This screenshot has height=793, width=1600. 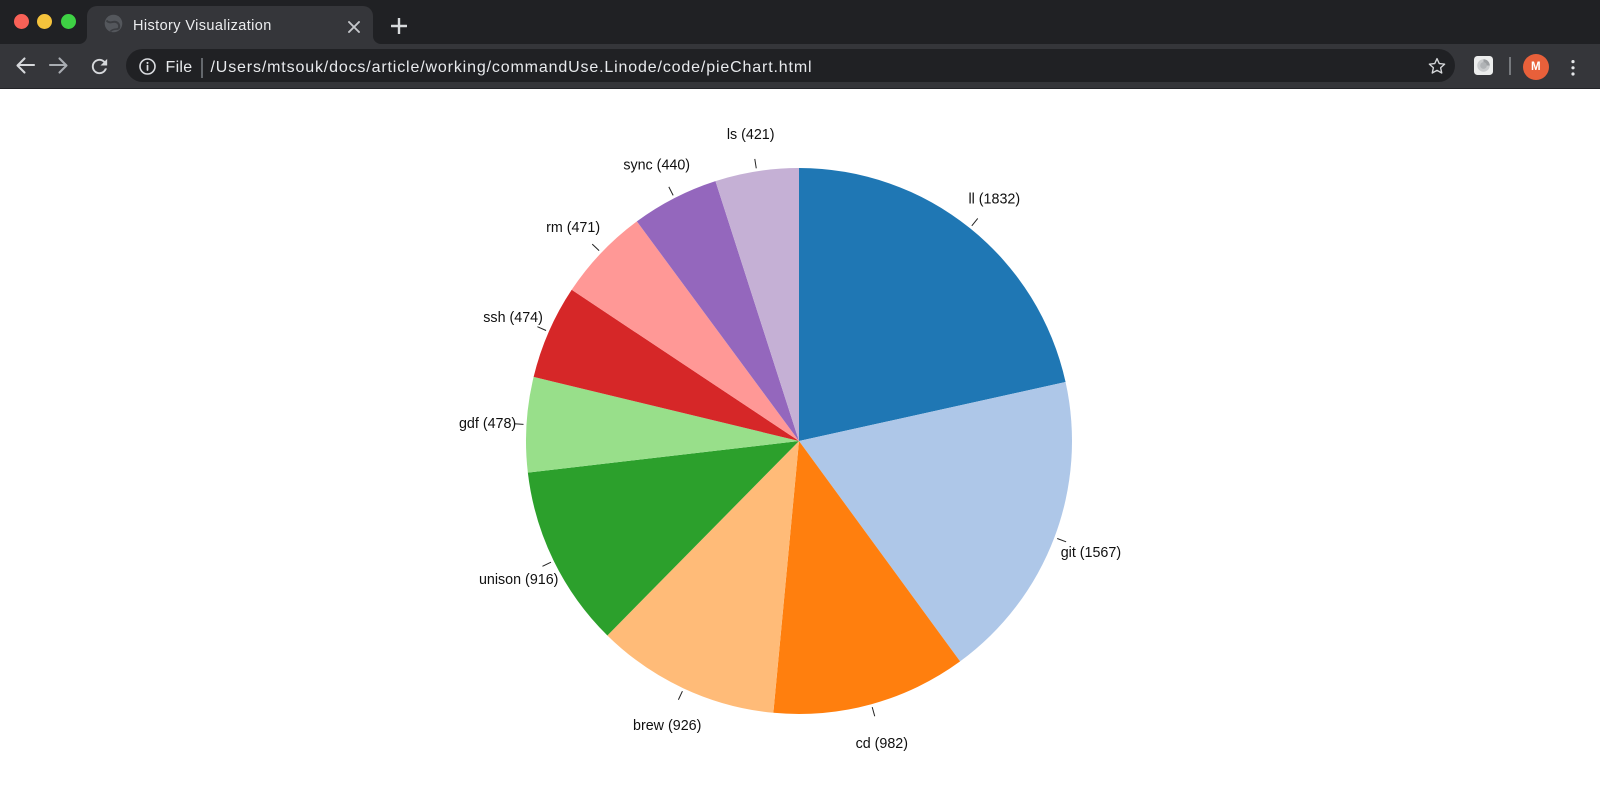 What do you see at coordinates (656, 165) in the screenshot?
I see `svg-text: sync (440)` at bounding box center [656, 165].